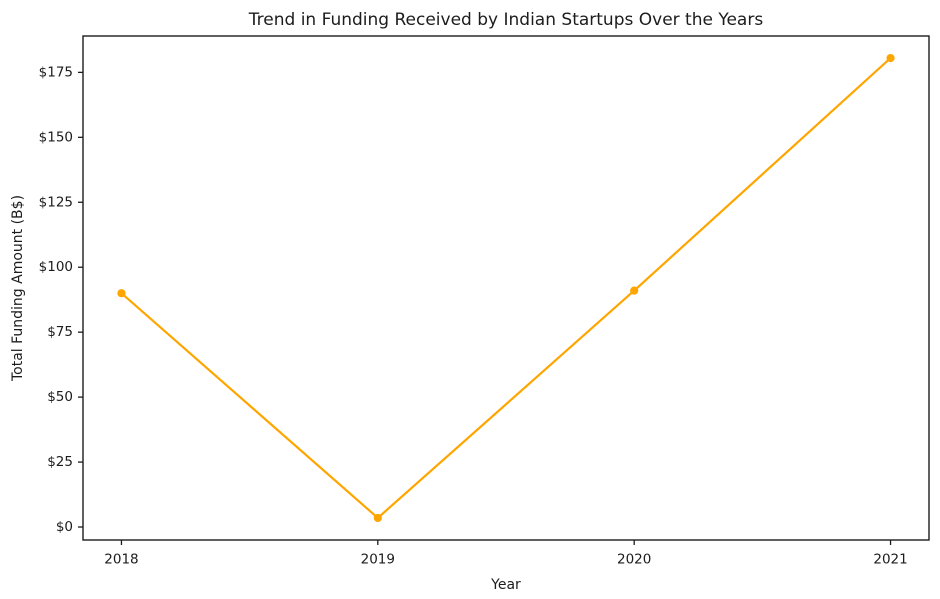 Image resolution: width=940 pixels, height=599 pixels. Describe the element at coordinates (505, 585) in the screenshot. I see `x-axis-label: Year` at that location.